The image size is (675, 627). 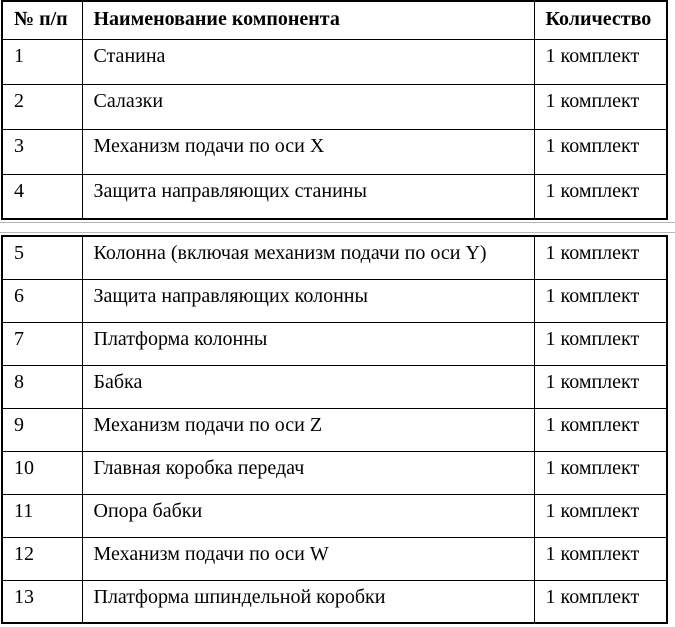 I want to click on row-number-cell: 9, so click(x=42, y=429).